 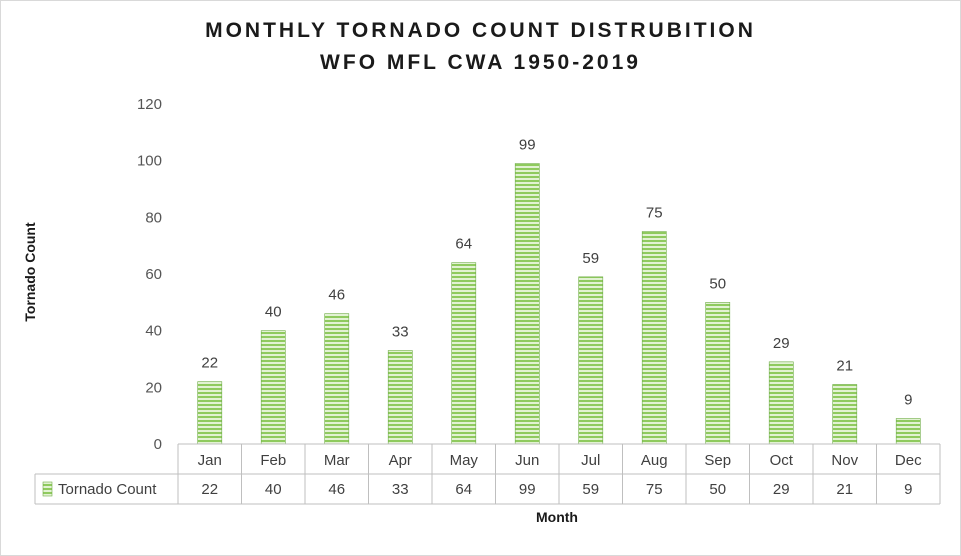 I want to click on x-tick-label: Feb, so click(x=273, y=460).